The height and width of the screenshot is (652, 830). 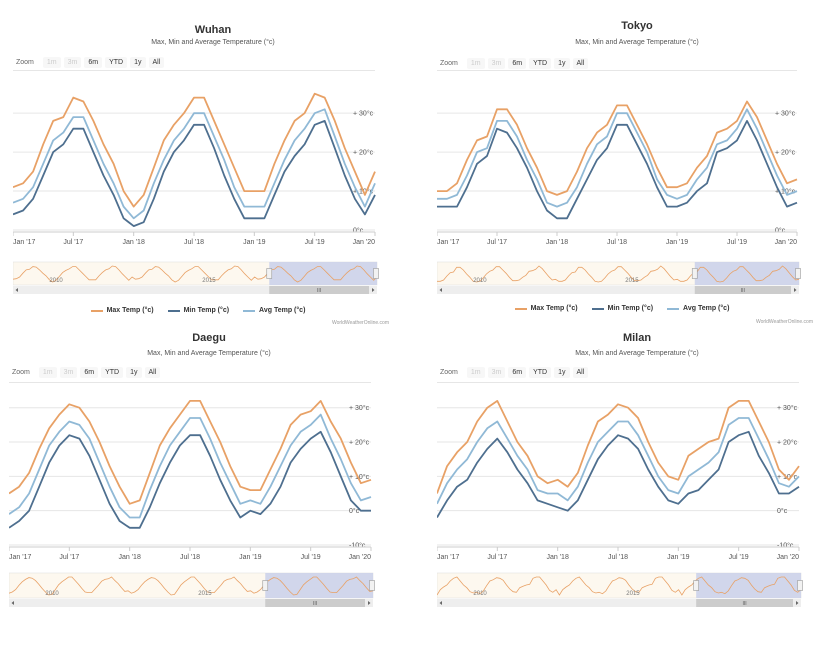 I want to click on series-line-avg, so click(x=617, y=158).